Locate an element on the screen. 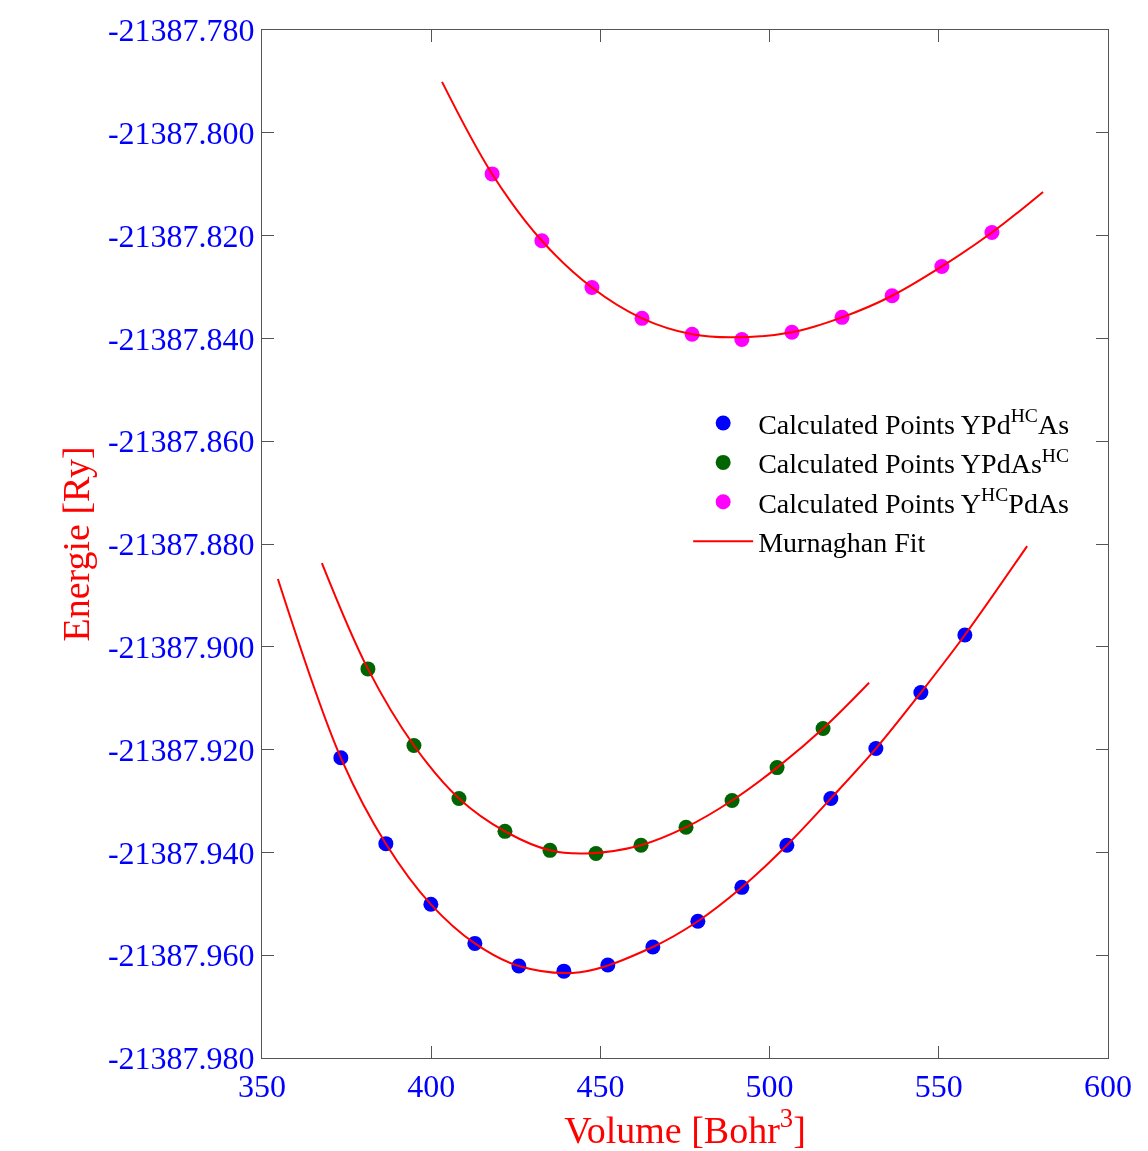 The image size is (1148, 1151). y-tick-label: -21387.920 is located at coordinates (181, 749).